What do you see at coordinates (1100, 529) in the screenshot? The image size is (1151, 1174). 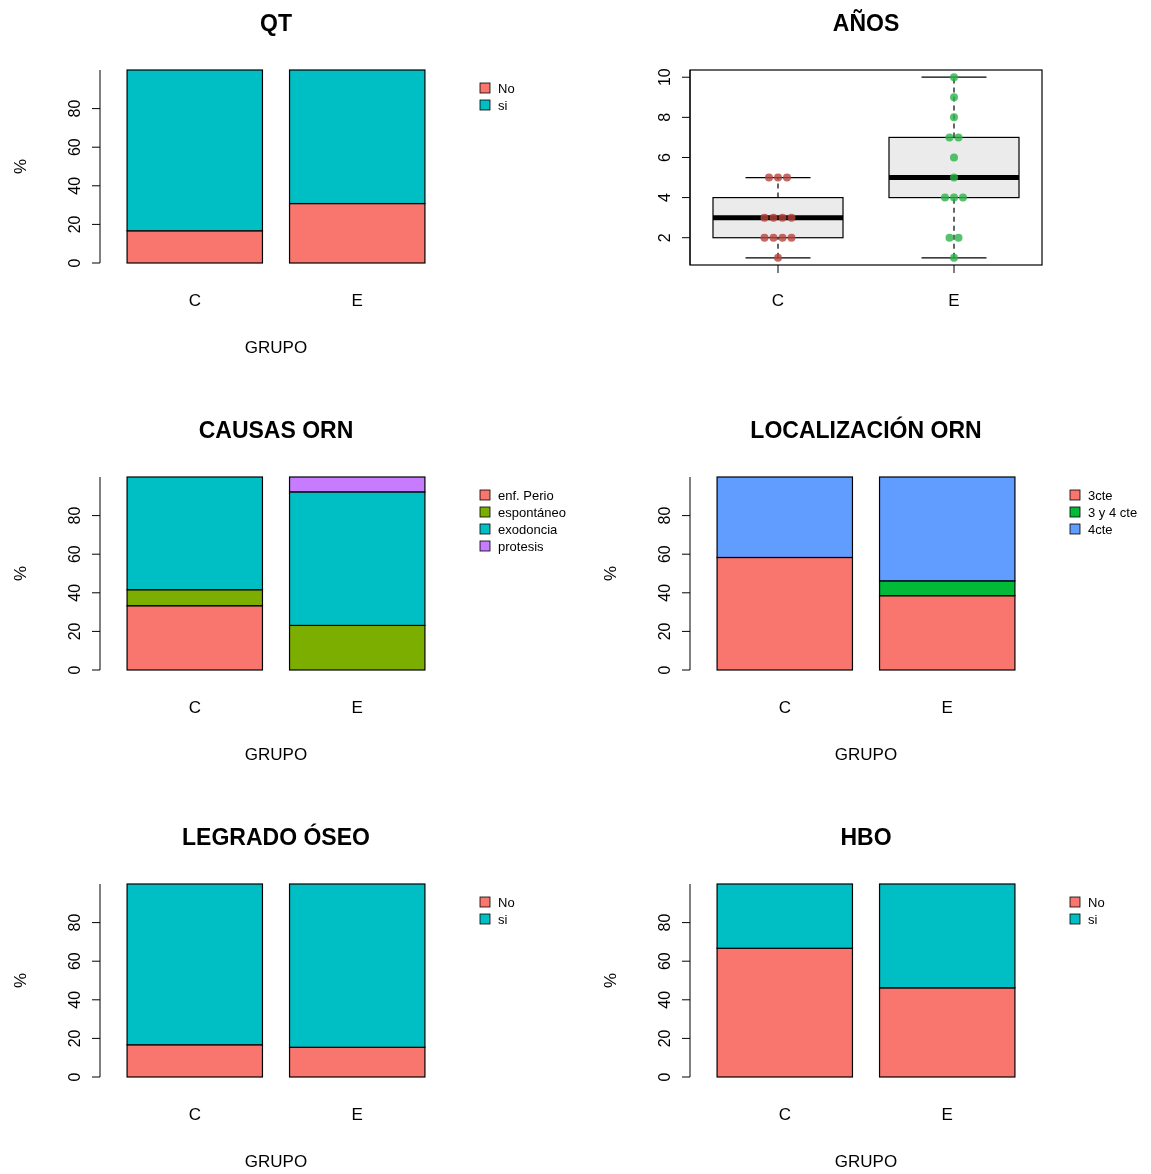 I see `legend-label: 4cte` at bounding box center [1100, 529].